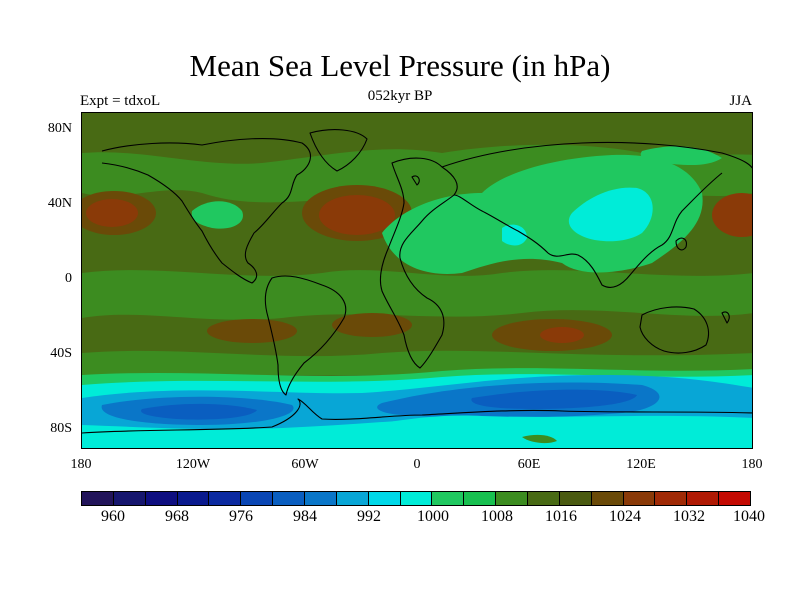 The image size is (800, 600). What do you see at coordinates (369, 516) in the screenshot?
I see `colorbar-label: 992` at bounding box center [369, 516].